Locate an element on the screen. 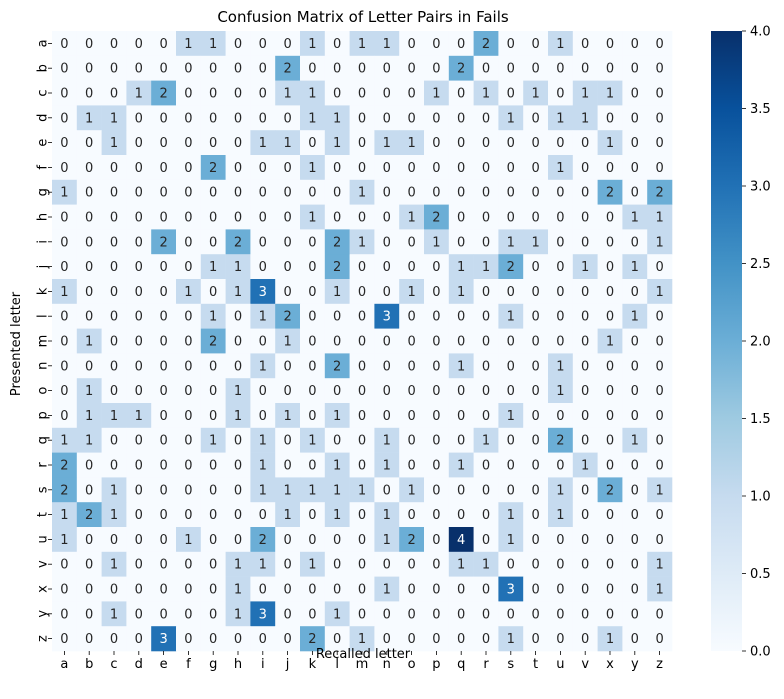  y-tick-label: i is located at coordinates (43, 242).